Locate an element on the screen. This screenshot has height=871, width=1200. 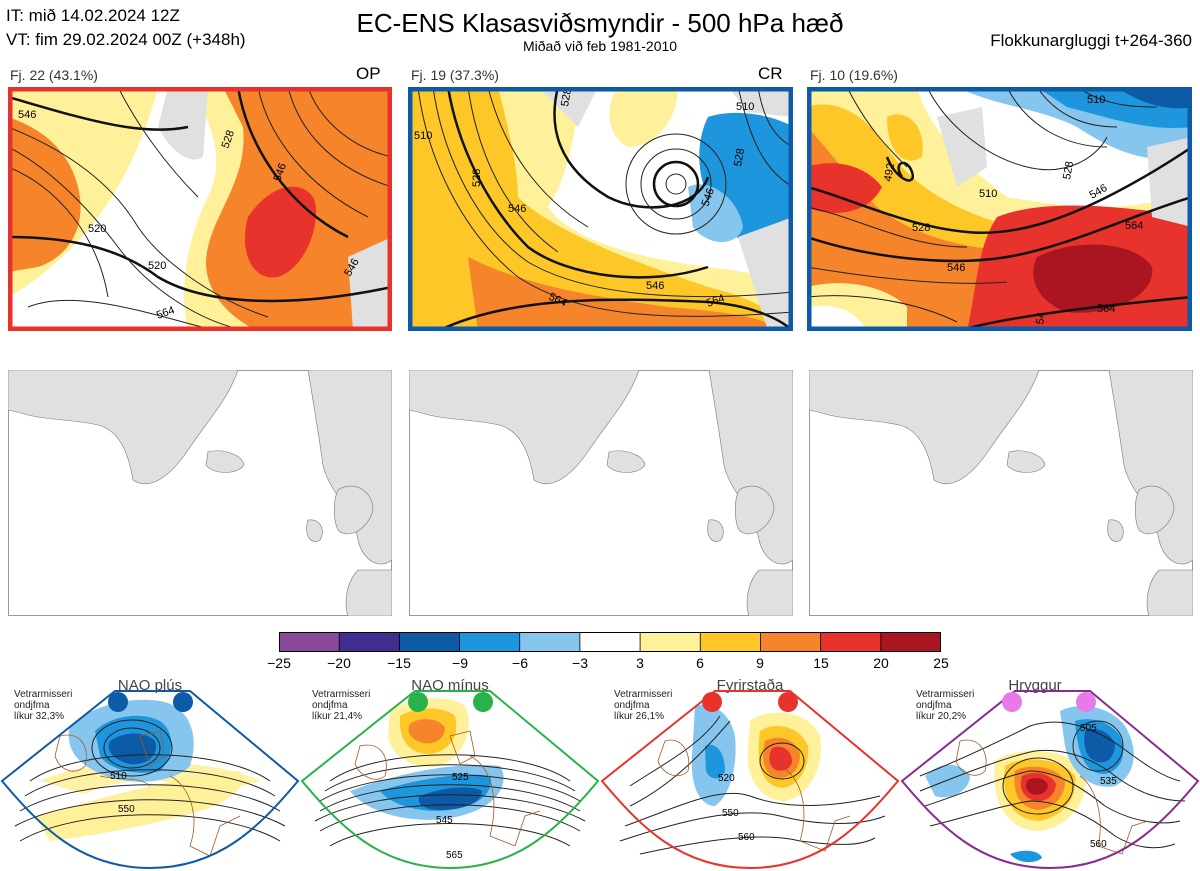
cluster-1-border is located at coordinates (200, 209).